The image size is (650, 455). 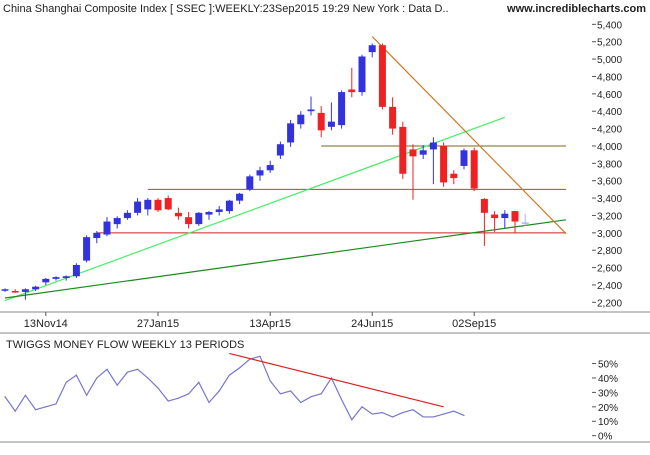 I want to click on price-y-tick-label-1: 2,400, so click(x=609, y=286).